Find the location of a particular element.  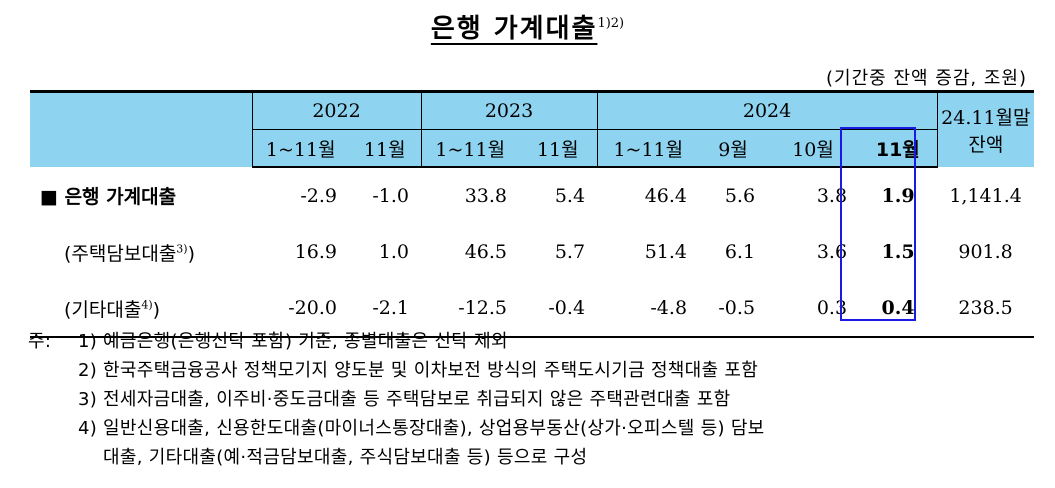

cell: -1.0 is located at coordinates (391, 196).